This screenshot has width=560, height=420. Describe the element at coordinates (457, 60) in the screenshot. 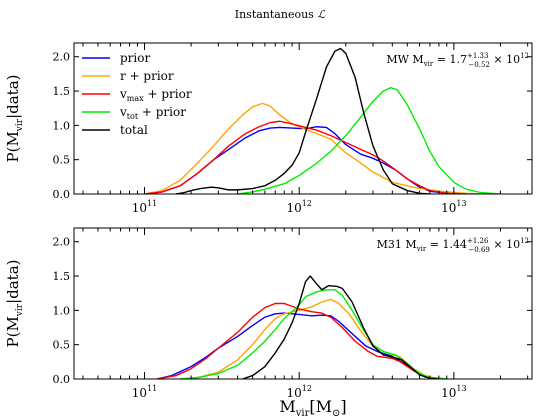

I see `mass-annotation: MW Mvir = 1.7+1.33 −0.52 × 1012` at that location.